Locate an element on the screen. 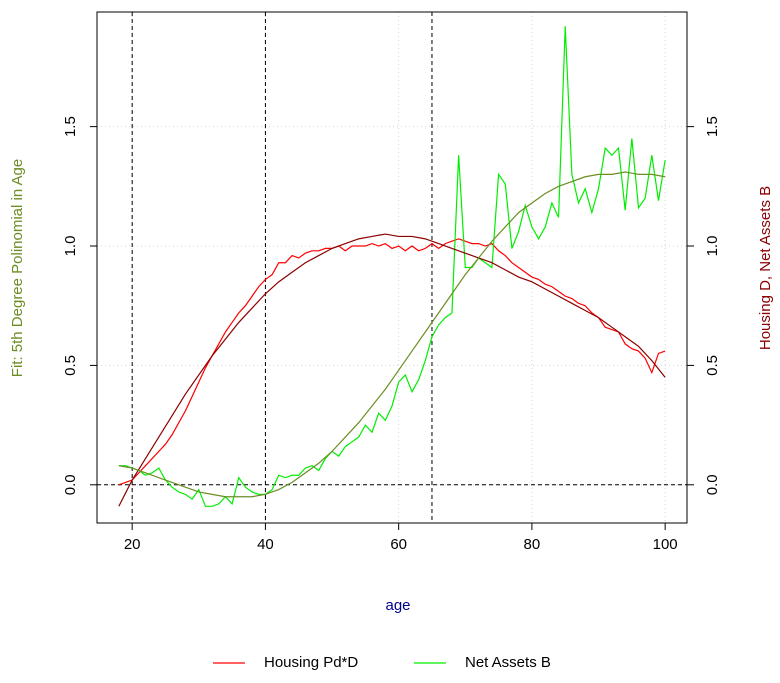 The width and height of the screenshot is (780, 683). y2-tick-label: 1.5 is located at coordinates (712, 126).